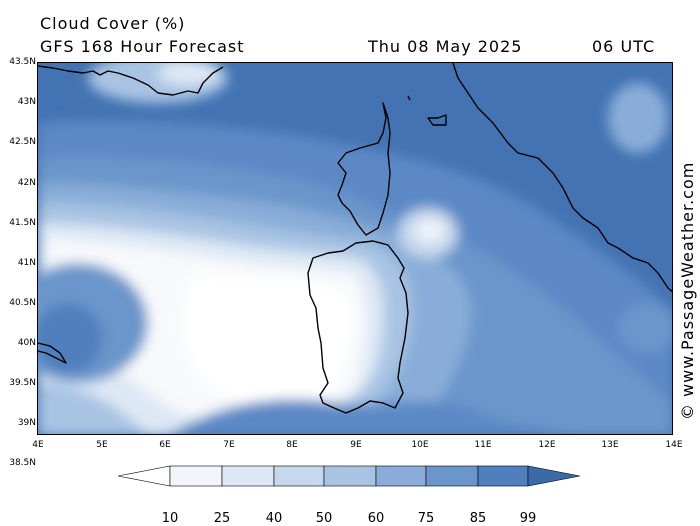  What do you see at coordinates (222, 518) in the screenshot?
I see `legend-label: 25` at bounding box center [222, 518].